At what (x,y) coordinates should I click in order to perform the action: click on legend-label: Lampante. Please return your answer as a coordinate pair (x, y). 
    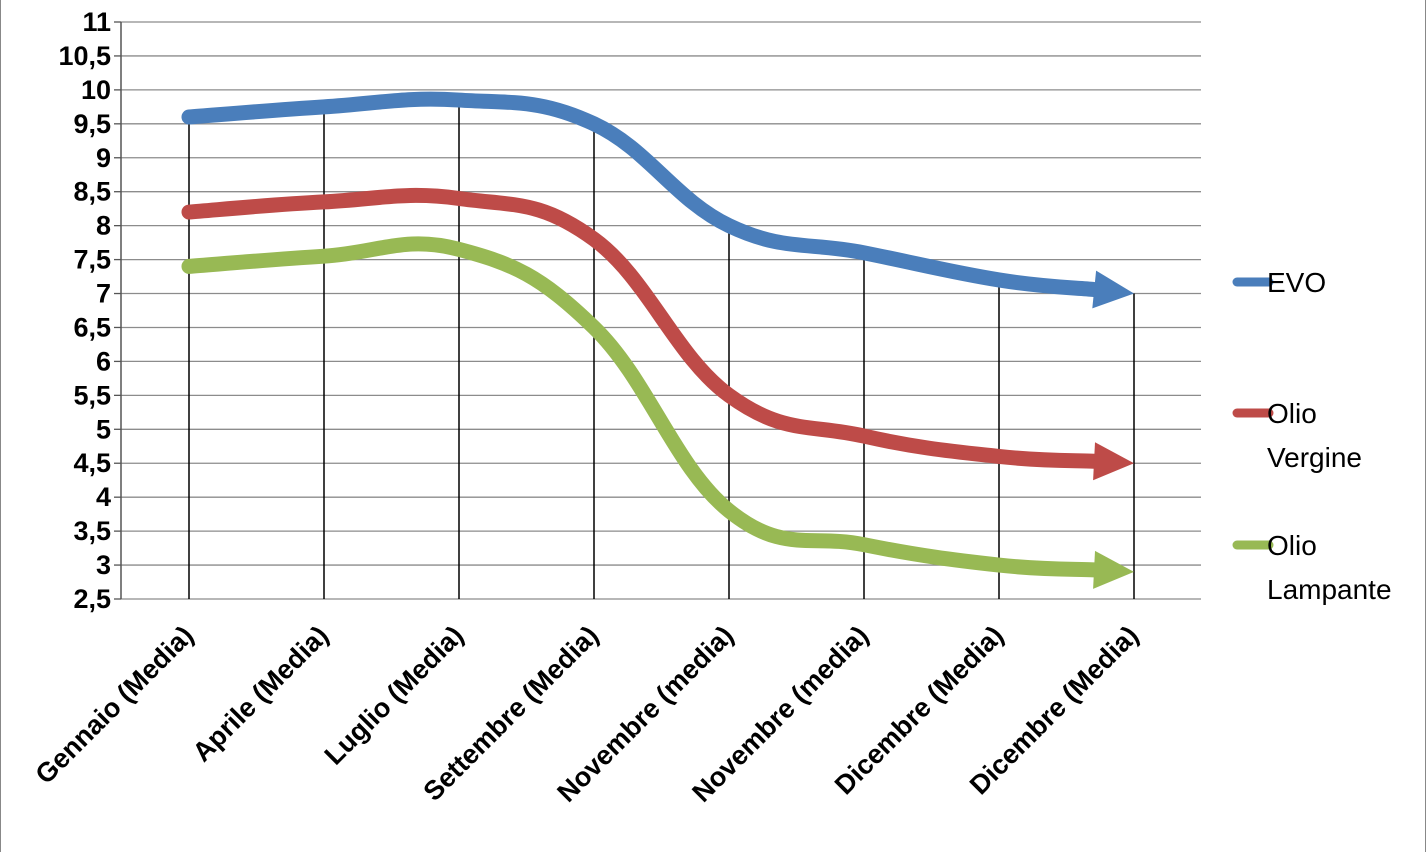
    Looking at the image, I should click on (1329, 589).